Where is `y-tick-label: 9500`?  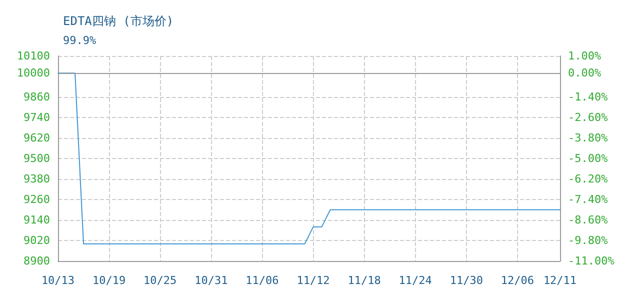
y-tick-label: 9500 is located at coordinates (37, 158).